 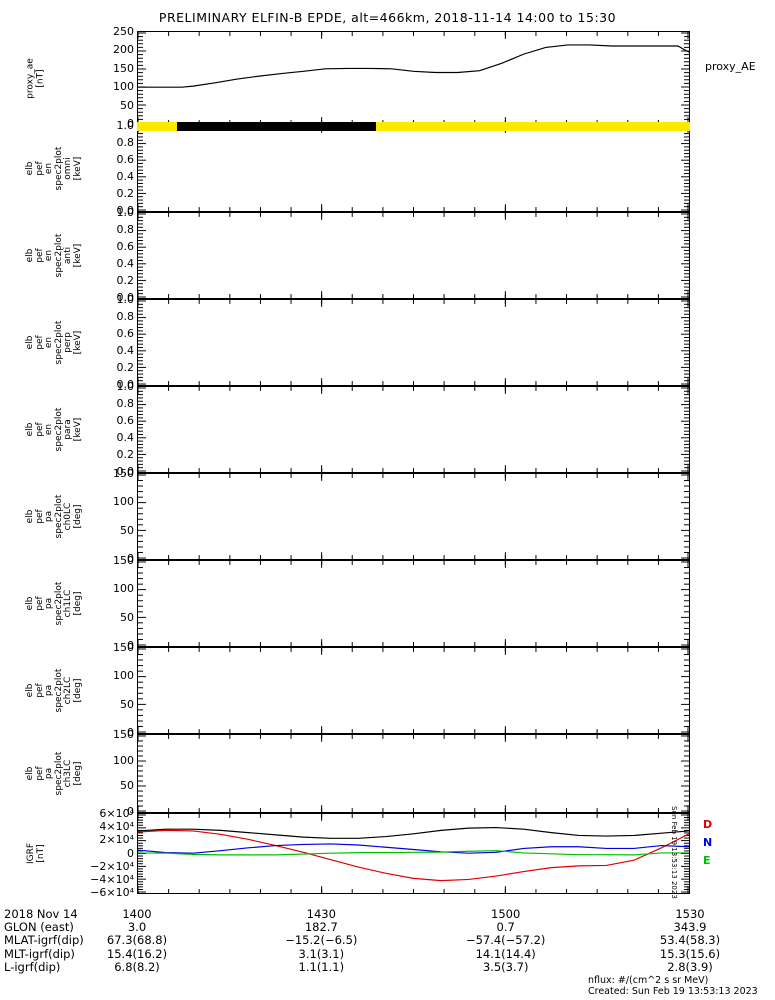 What do you see at coordinates (413, 603) in the screenshot?
I see `panel-epde-pa-ch1lc` at bounding box center [413, 603].